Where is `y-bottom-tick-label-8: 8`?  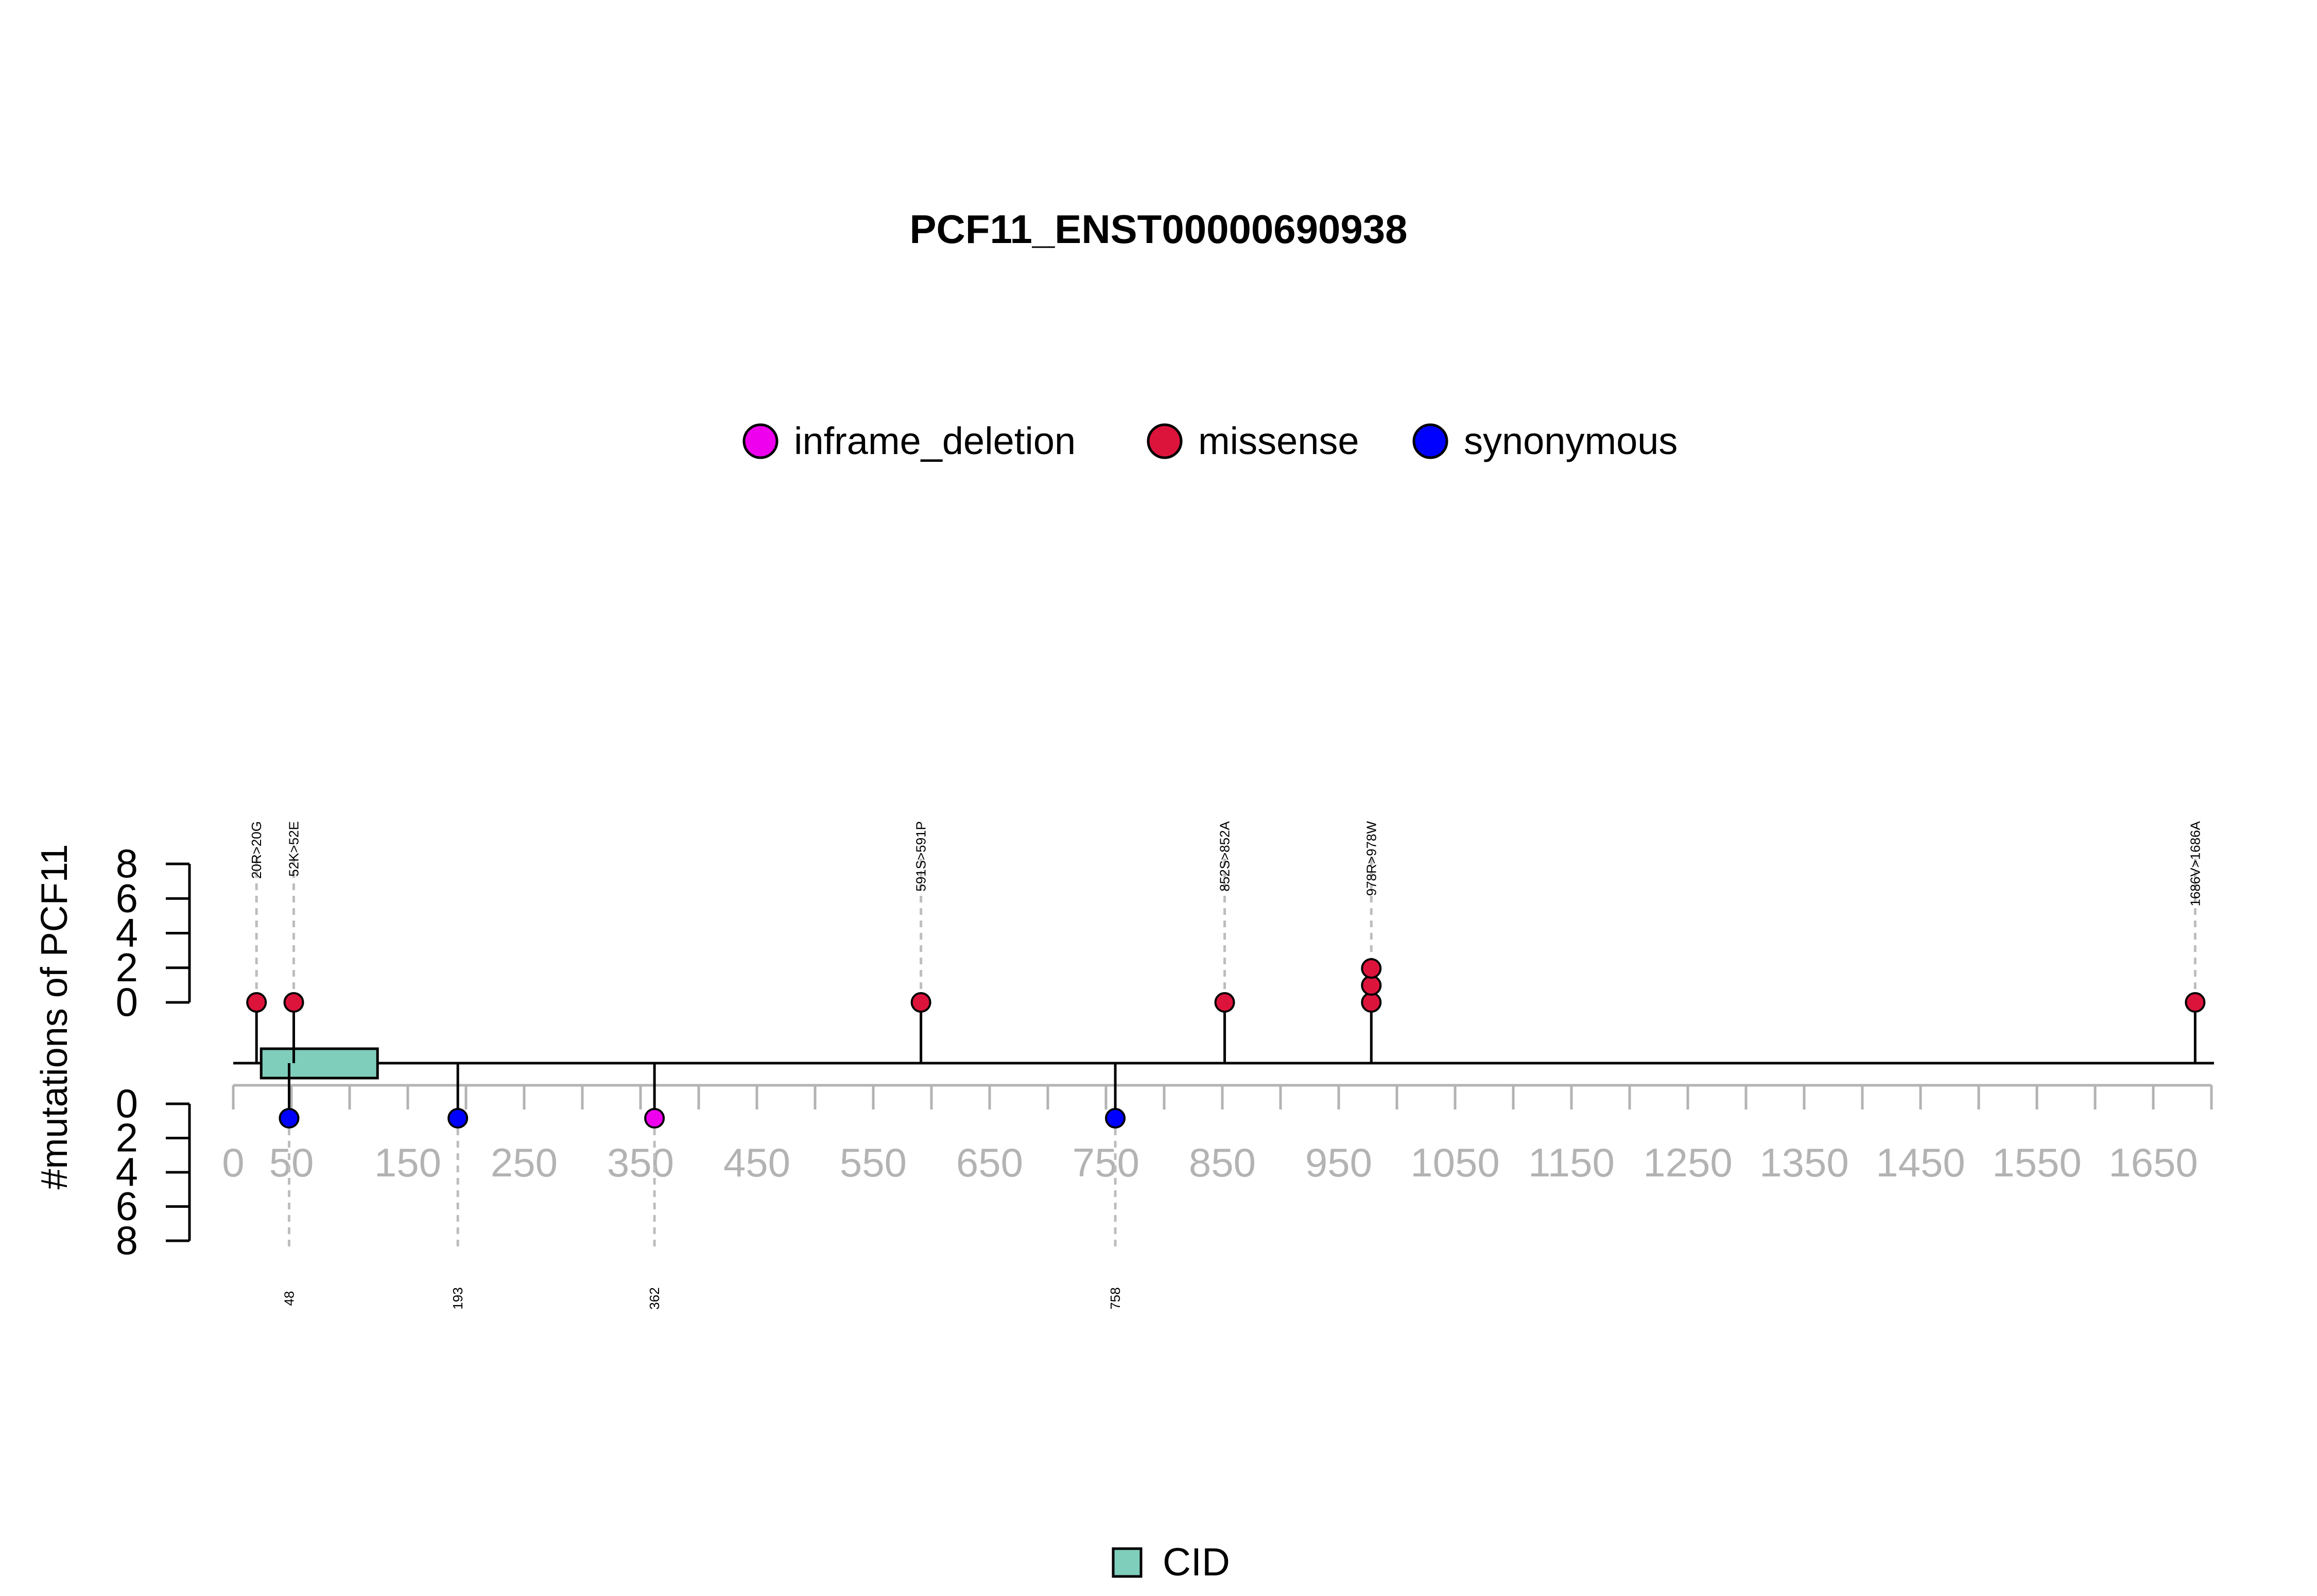 y-bottom-tick-label-8: 8 is located at coordinates (127, 1241).